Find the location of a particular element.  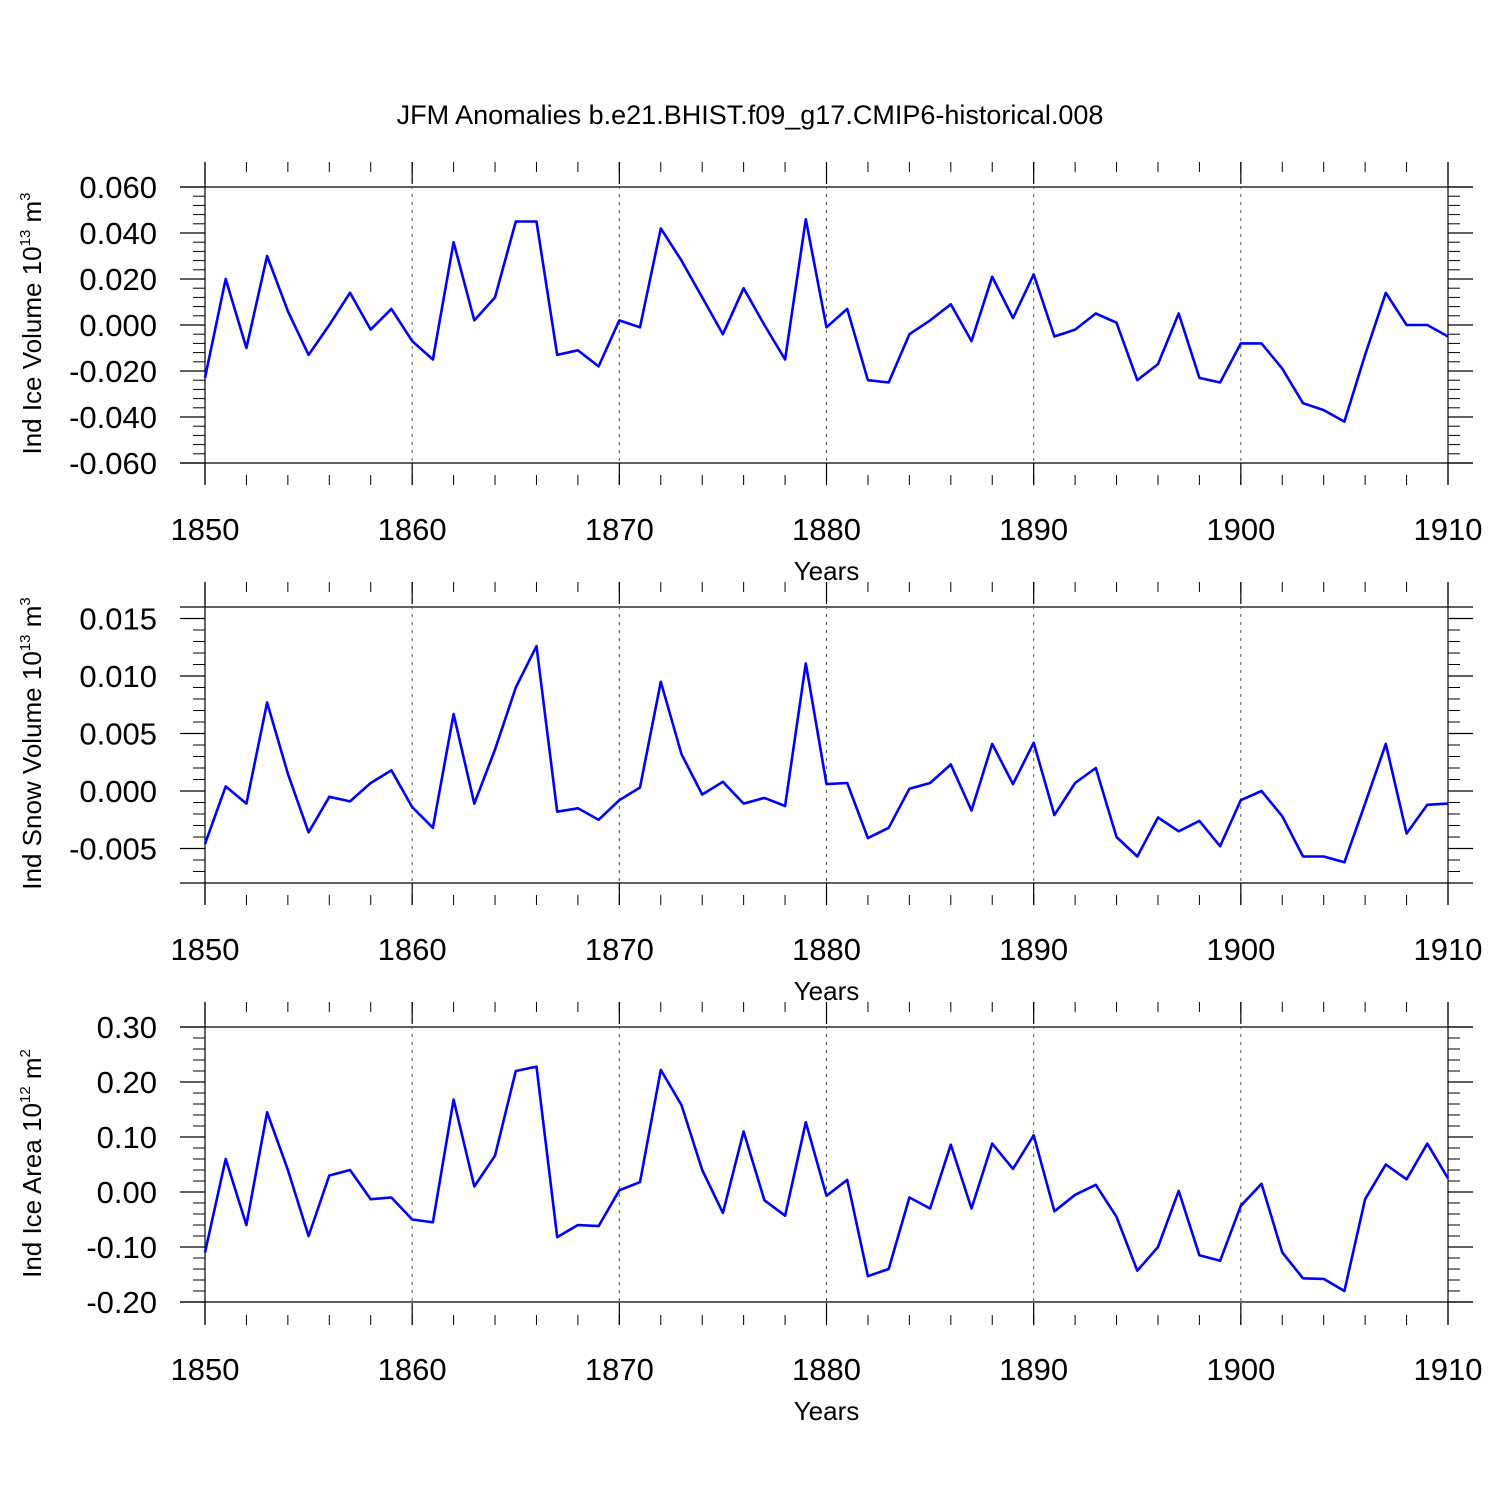

y-tick-label: 0.00 is located at coordinates (127, 1192).